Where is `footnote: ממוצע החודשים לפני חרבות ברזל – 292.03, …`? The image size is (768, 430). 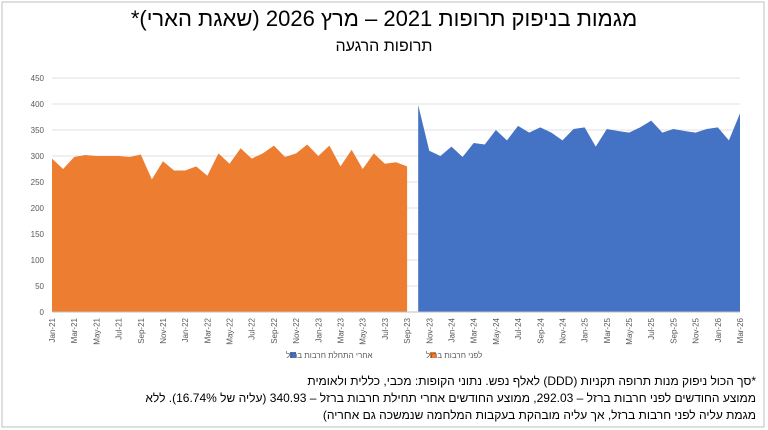 footnote: ממוצע החודשים לפני חרבות ברזל – 292.03, … is located at coordinates (450, 398).